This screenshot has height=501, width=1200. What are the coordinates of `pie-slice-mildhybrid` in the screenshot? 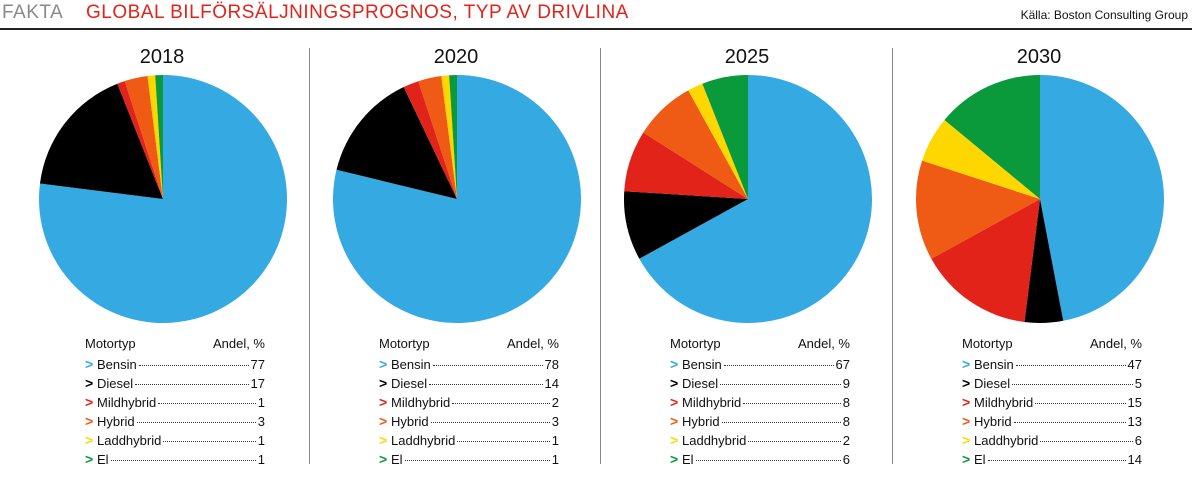 It's located at (140, 140).